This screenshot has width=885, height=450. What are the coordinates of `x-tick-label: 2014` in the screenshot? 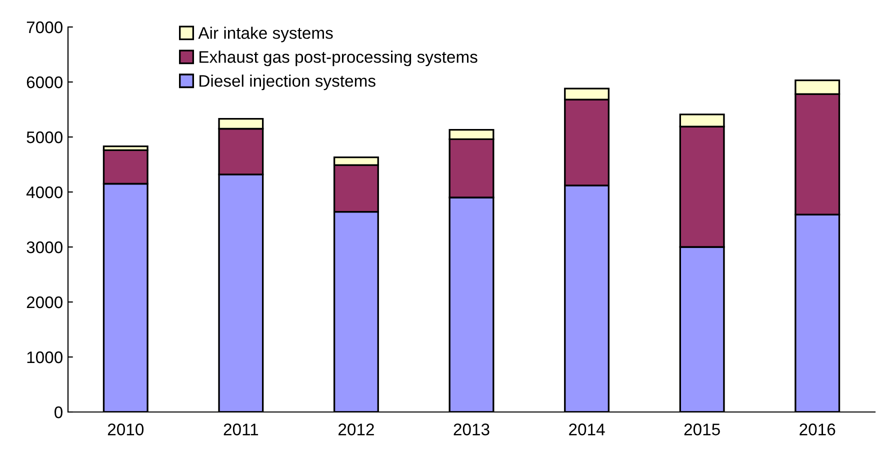 It's located at (587, 430).